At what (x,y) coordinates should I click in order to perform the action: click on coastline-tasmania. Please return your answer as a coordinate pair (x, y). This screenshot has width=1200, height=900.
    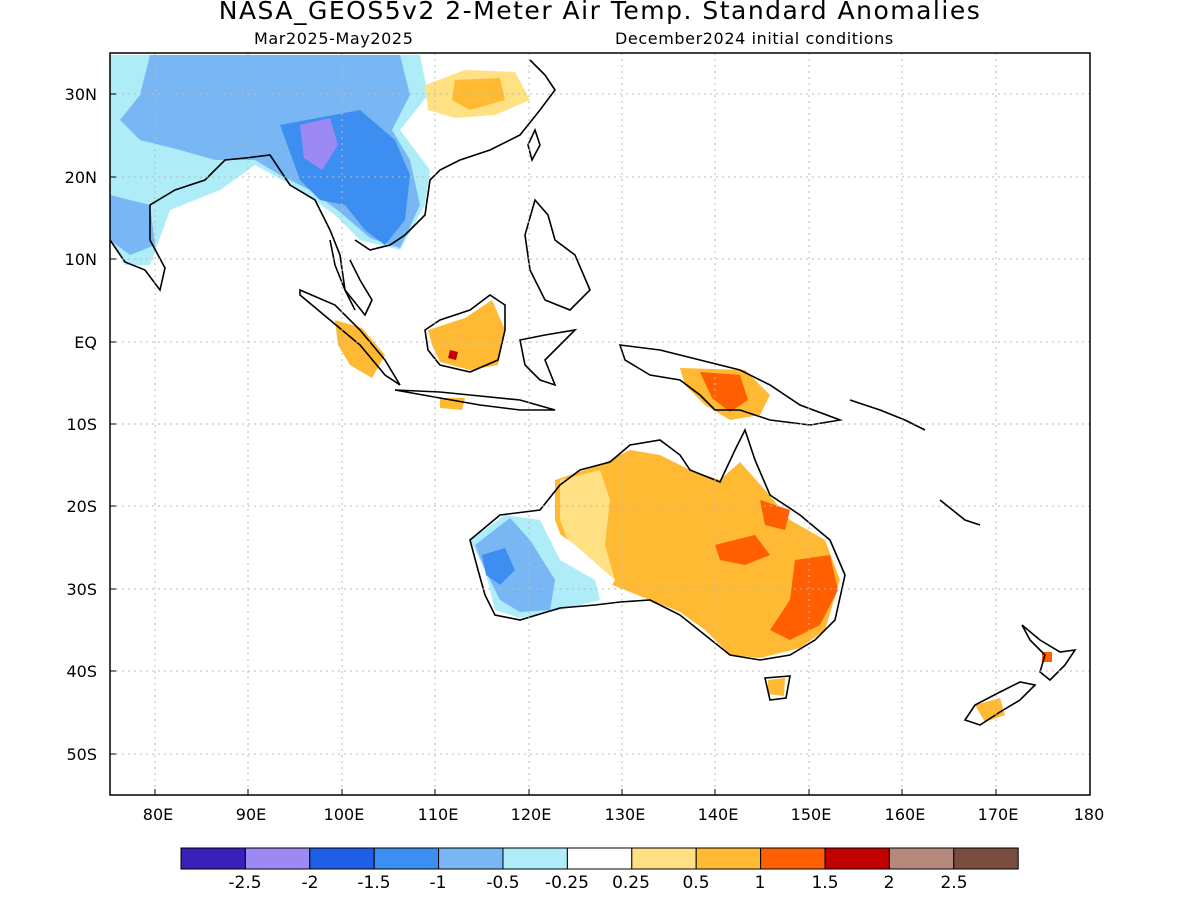
    Looking at the image, I should click on (777, 688).